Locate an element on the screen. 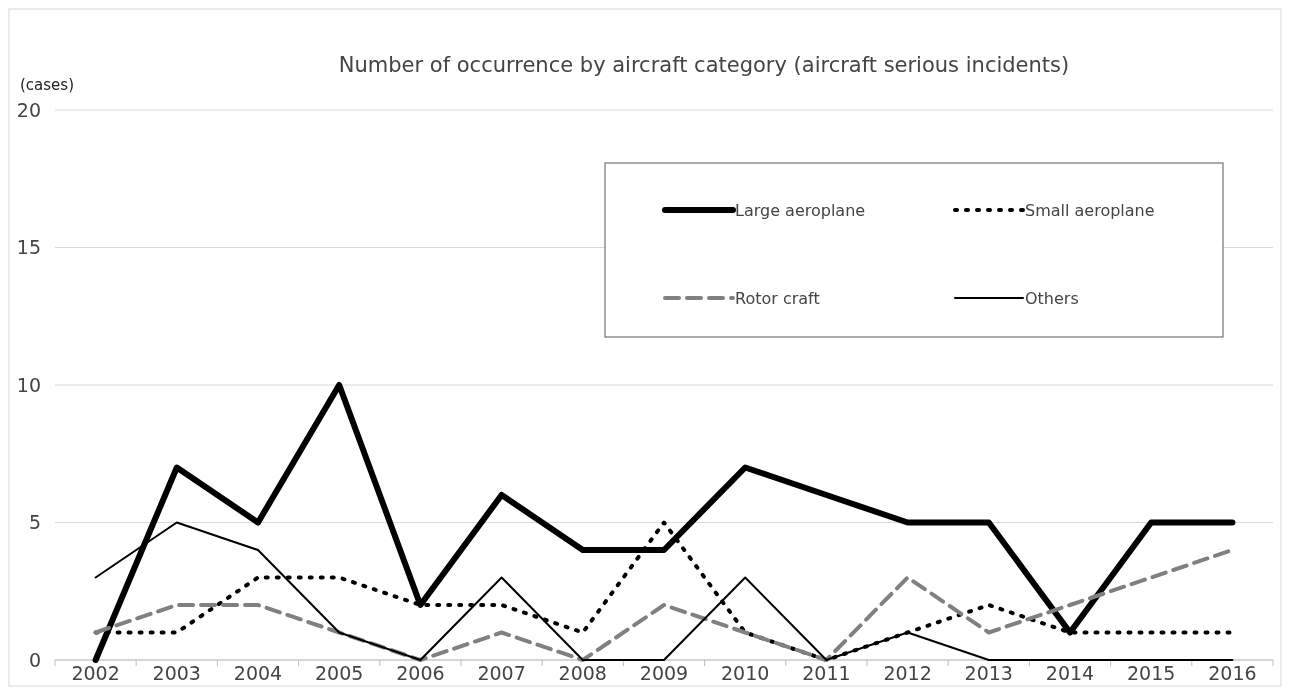 This screenshot has width=1290, height=695. y-tick-label: 0 is located at coordinates (34, 659).